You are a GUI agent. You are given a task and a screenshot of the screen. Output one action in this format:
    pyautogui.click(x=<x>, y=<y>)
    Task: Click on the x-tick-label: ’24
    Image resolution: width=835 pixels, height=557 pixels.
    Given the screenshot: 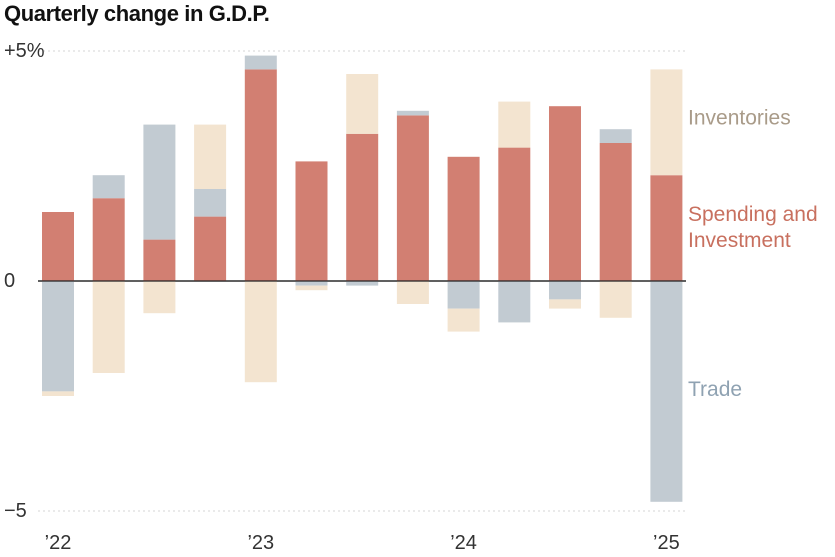 What is the action you would take?
    pyautogui.click(x=463, y=543)
    